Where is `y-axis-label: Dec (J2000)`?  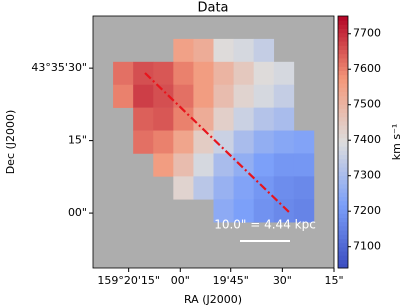 y-axis-label: Dec (J2000) is located at coordinates (10, 142).